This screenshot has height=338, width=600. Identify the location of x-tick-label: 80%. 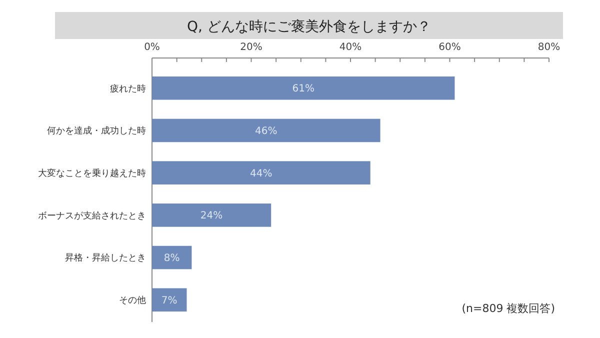
(549, 47).